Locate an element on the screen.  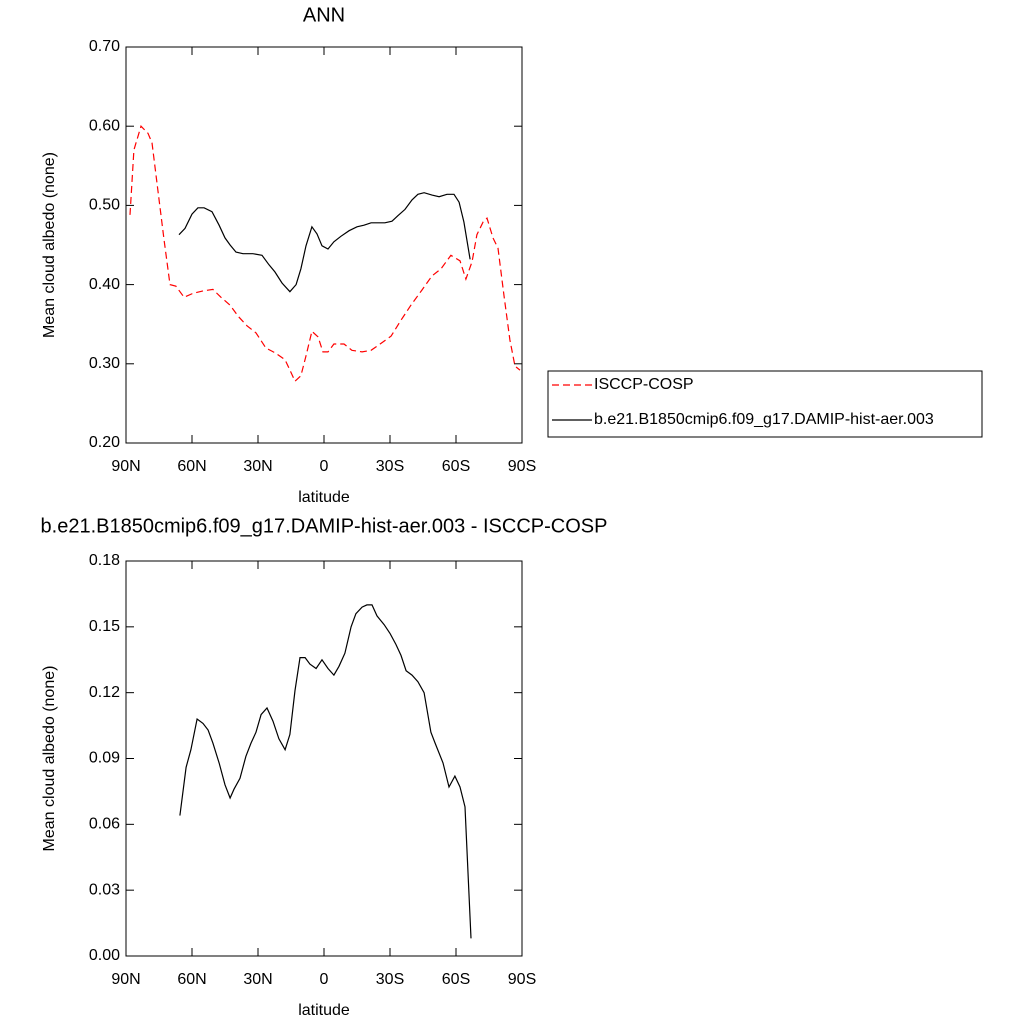
y-tick-label: 0.70 is located at coordinates (104, 46).